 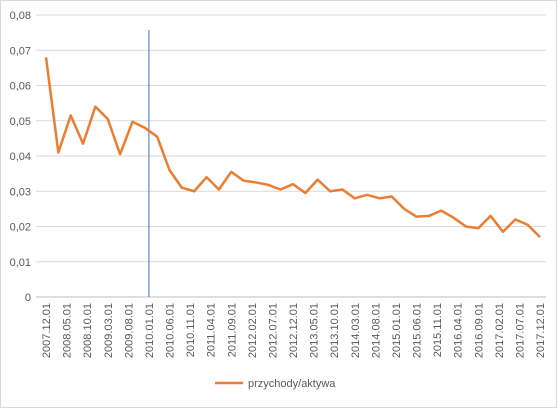 What do you see at coordinates (68, 330) in the screenshot?
I see `x-tick-label: 2008.05.01` at bounding box center [68, 330].